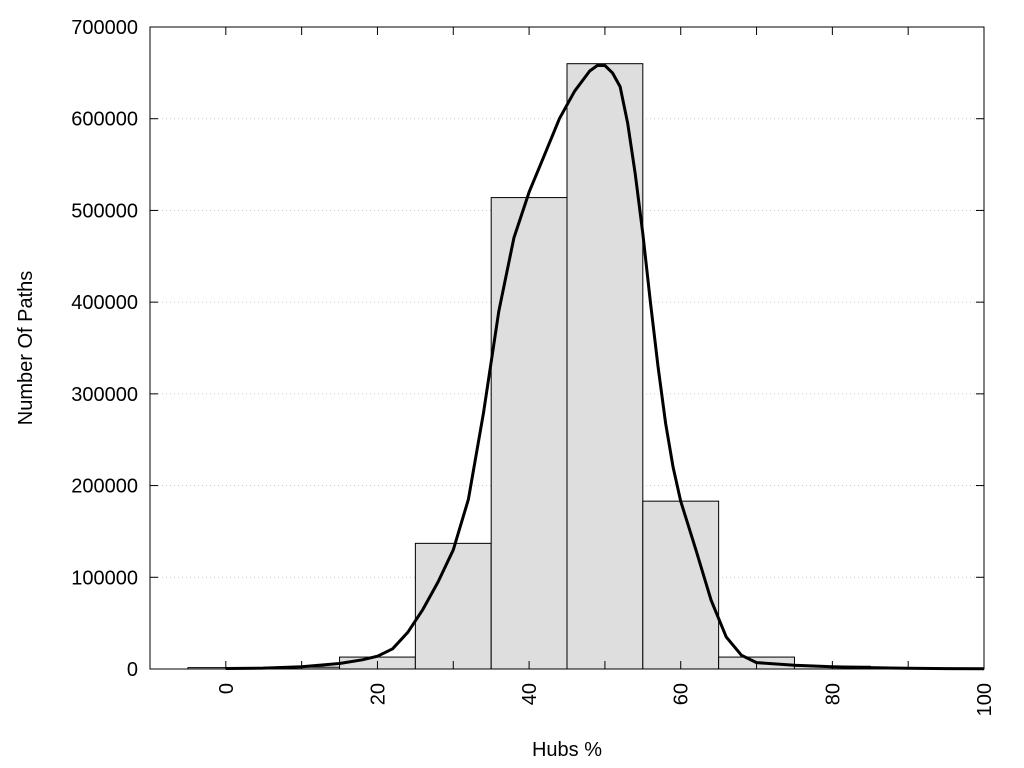 This screenshot has width=1024, height=768. Describe the element at coordinates (104, 395) in the screenshot. I see `y-tick-label: 300000` at that location.